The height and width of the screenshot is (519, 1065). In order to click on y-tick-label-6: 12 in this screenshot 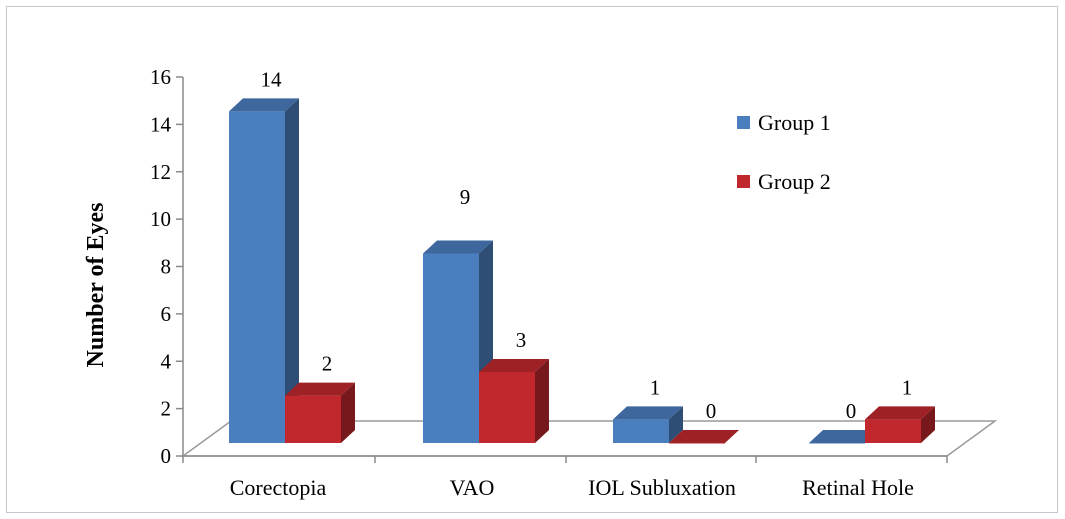, I will do `click(160, 172)`.